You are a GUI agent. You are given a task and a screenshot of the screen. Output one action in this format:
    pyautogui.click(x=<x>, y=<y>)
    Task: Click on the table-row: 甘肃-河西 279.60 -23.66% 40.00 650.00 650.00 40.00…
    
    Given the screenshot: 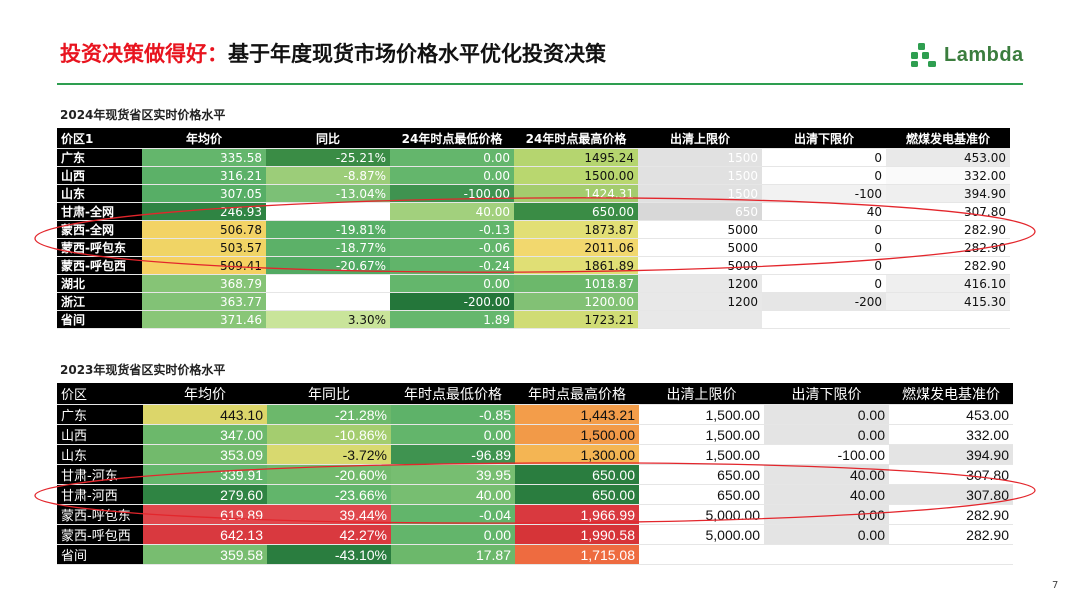 What is the action you would take?
    pyautogui.click(x=535, y=494)
    